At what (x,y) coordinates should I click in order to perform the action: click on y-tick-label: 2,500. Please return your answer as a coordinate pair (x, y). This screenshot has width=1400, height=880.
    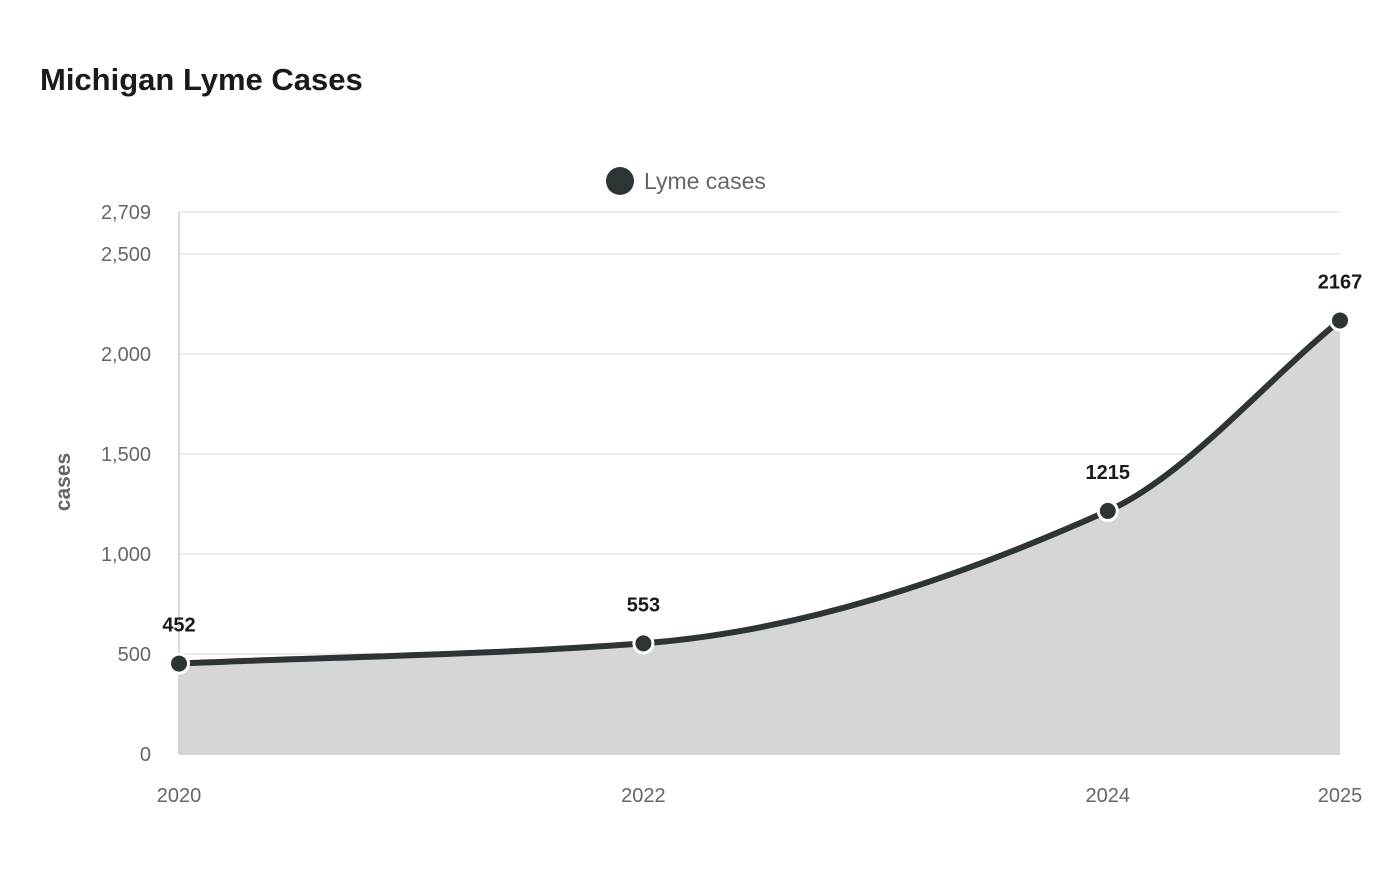
    Looking at the image, I should click on (126, 255).